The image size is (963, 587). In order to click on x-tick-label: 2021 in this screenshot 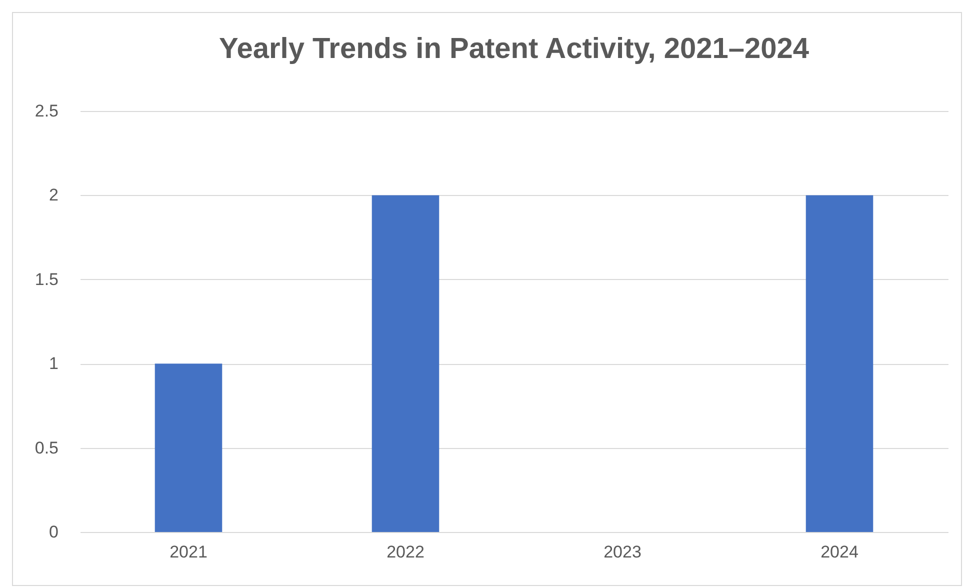, I will do `click(189, 552)`.